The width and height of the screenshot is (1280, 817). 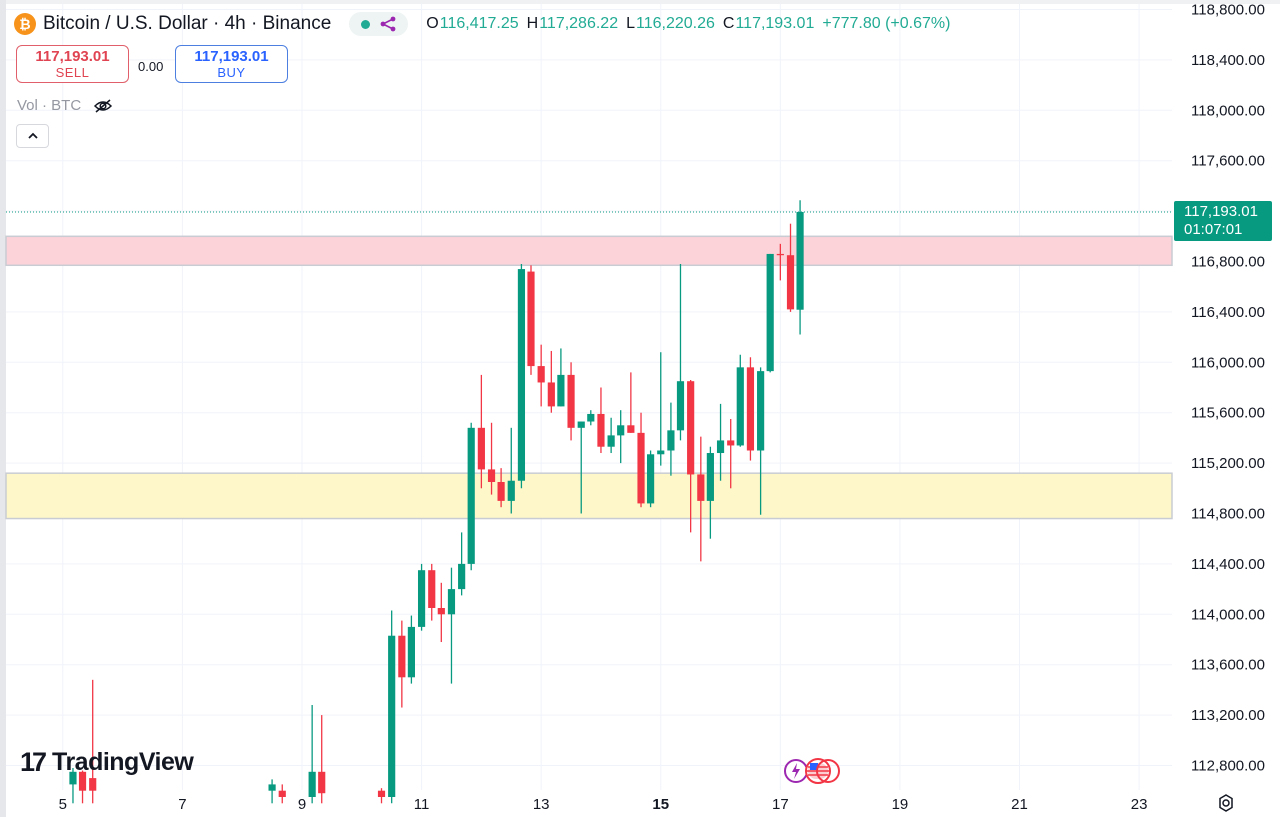 What do you see at coordinates (379, 24) in the screenshot?
I see `market-status-pill` at bounding box center [379, 24].